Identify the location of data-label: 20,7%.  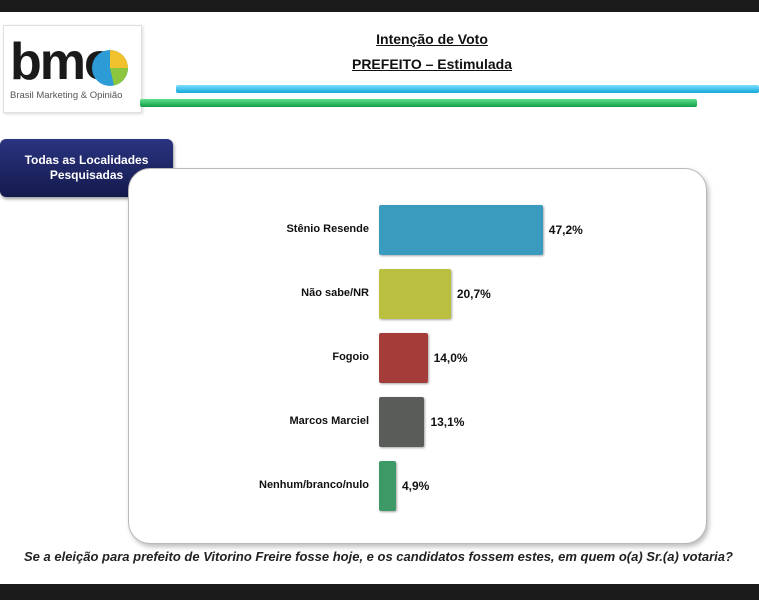
(473, 294).